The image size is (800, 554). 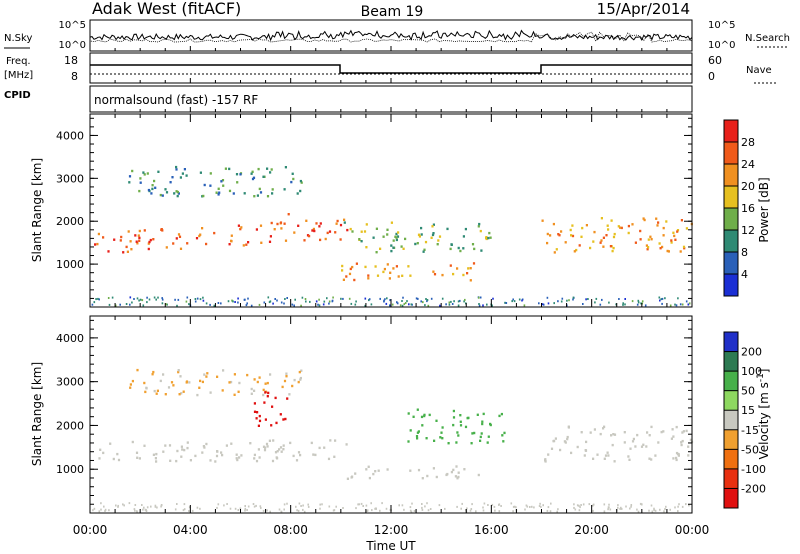 I want to click on velocity-ytick-label: 2000, so click(x=70, y=425).